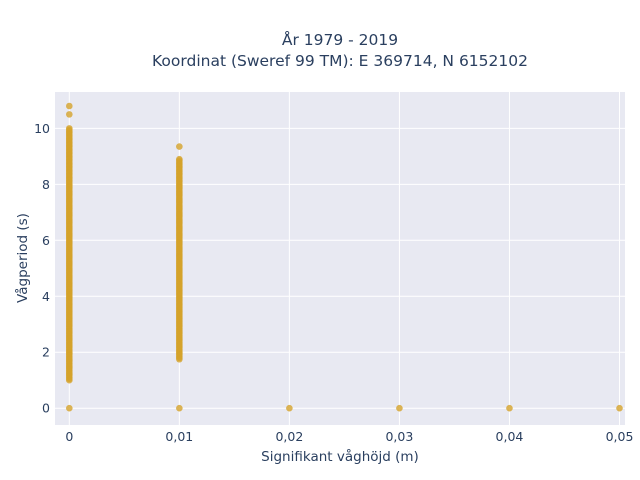 This screenshot has height=480, width=640. What do you see at coordinates (42, 128) in the screenshot?
I see `y-tick-label: 10` at bounding box center [42, 128].